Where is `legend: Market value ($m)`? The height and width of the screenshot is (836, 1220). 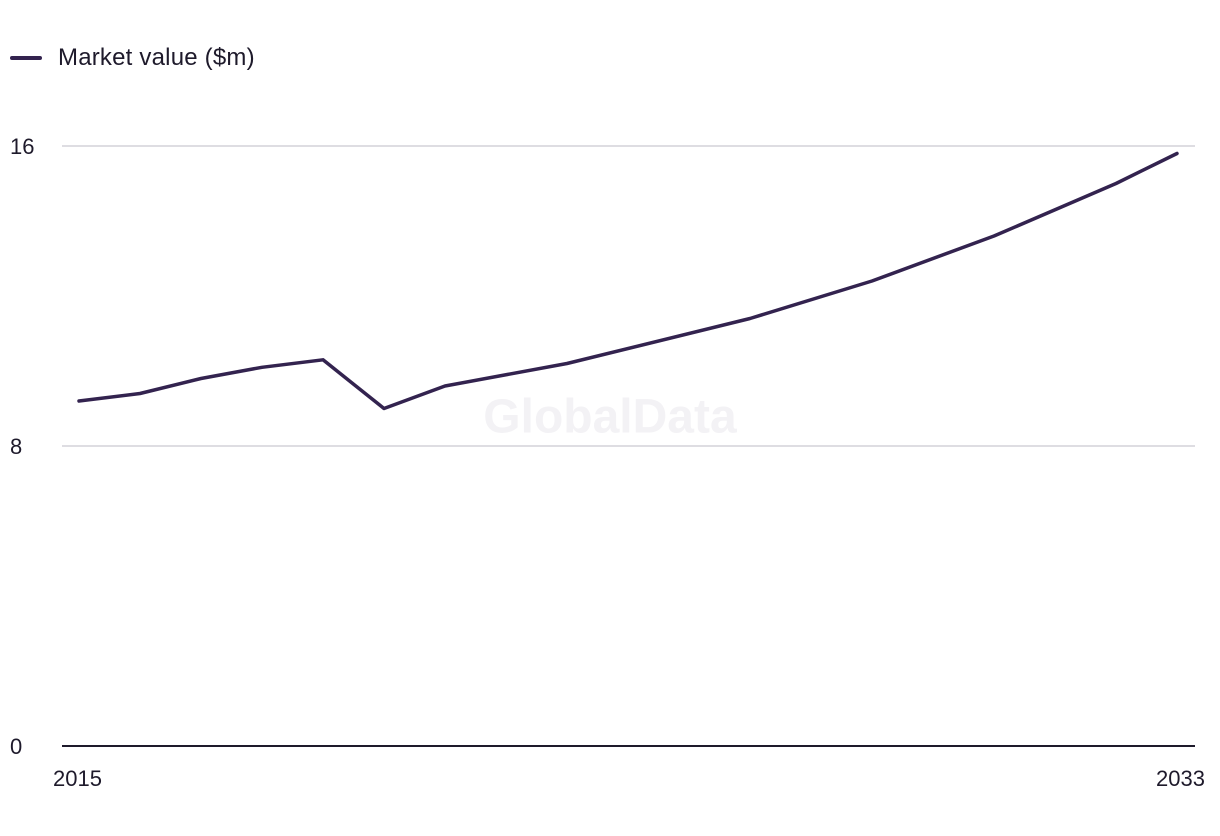 legend: Market value ($m) is located at coordinates (132, 58).